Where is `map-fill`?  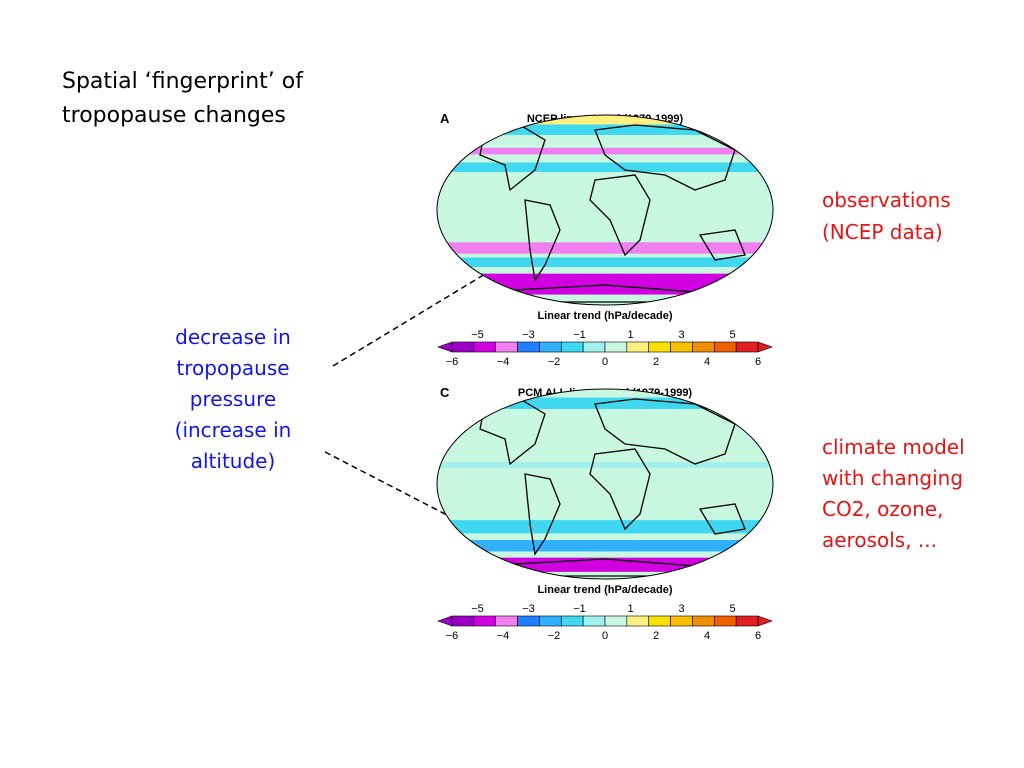 map-fill is located at coordinates (605, 210).